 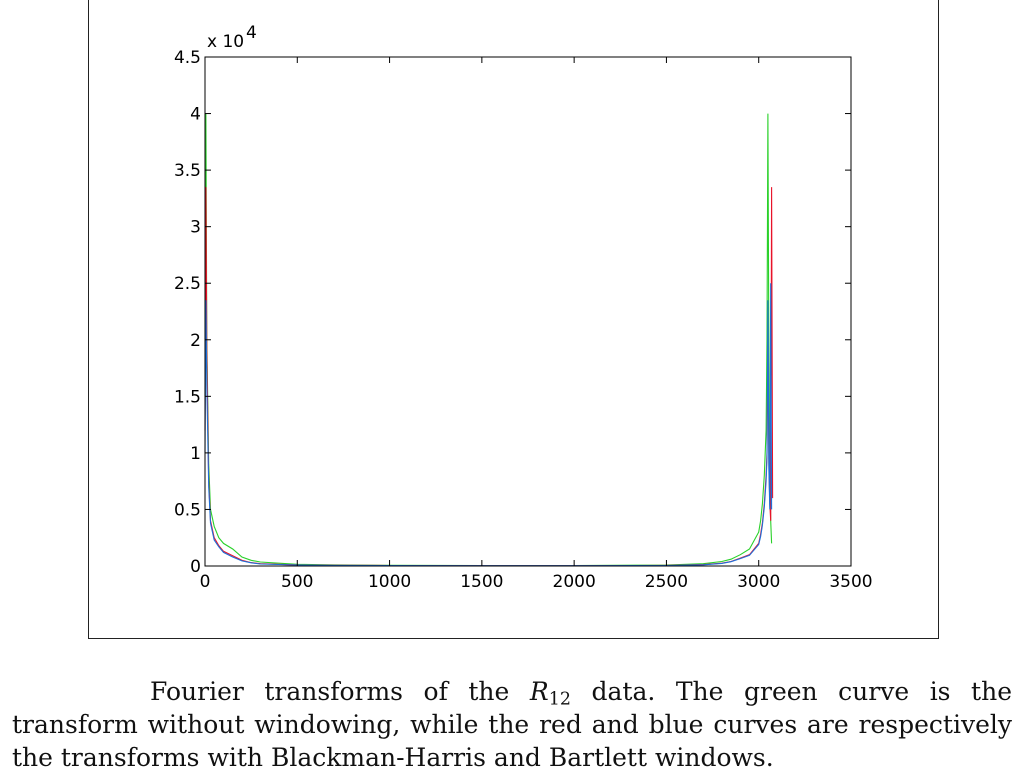 What do you see at coordinates (187, 510) in the screenshot?
I see `y-tick-label: 0.5` at bounding box center [187, 510].